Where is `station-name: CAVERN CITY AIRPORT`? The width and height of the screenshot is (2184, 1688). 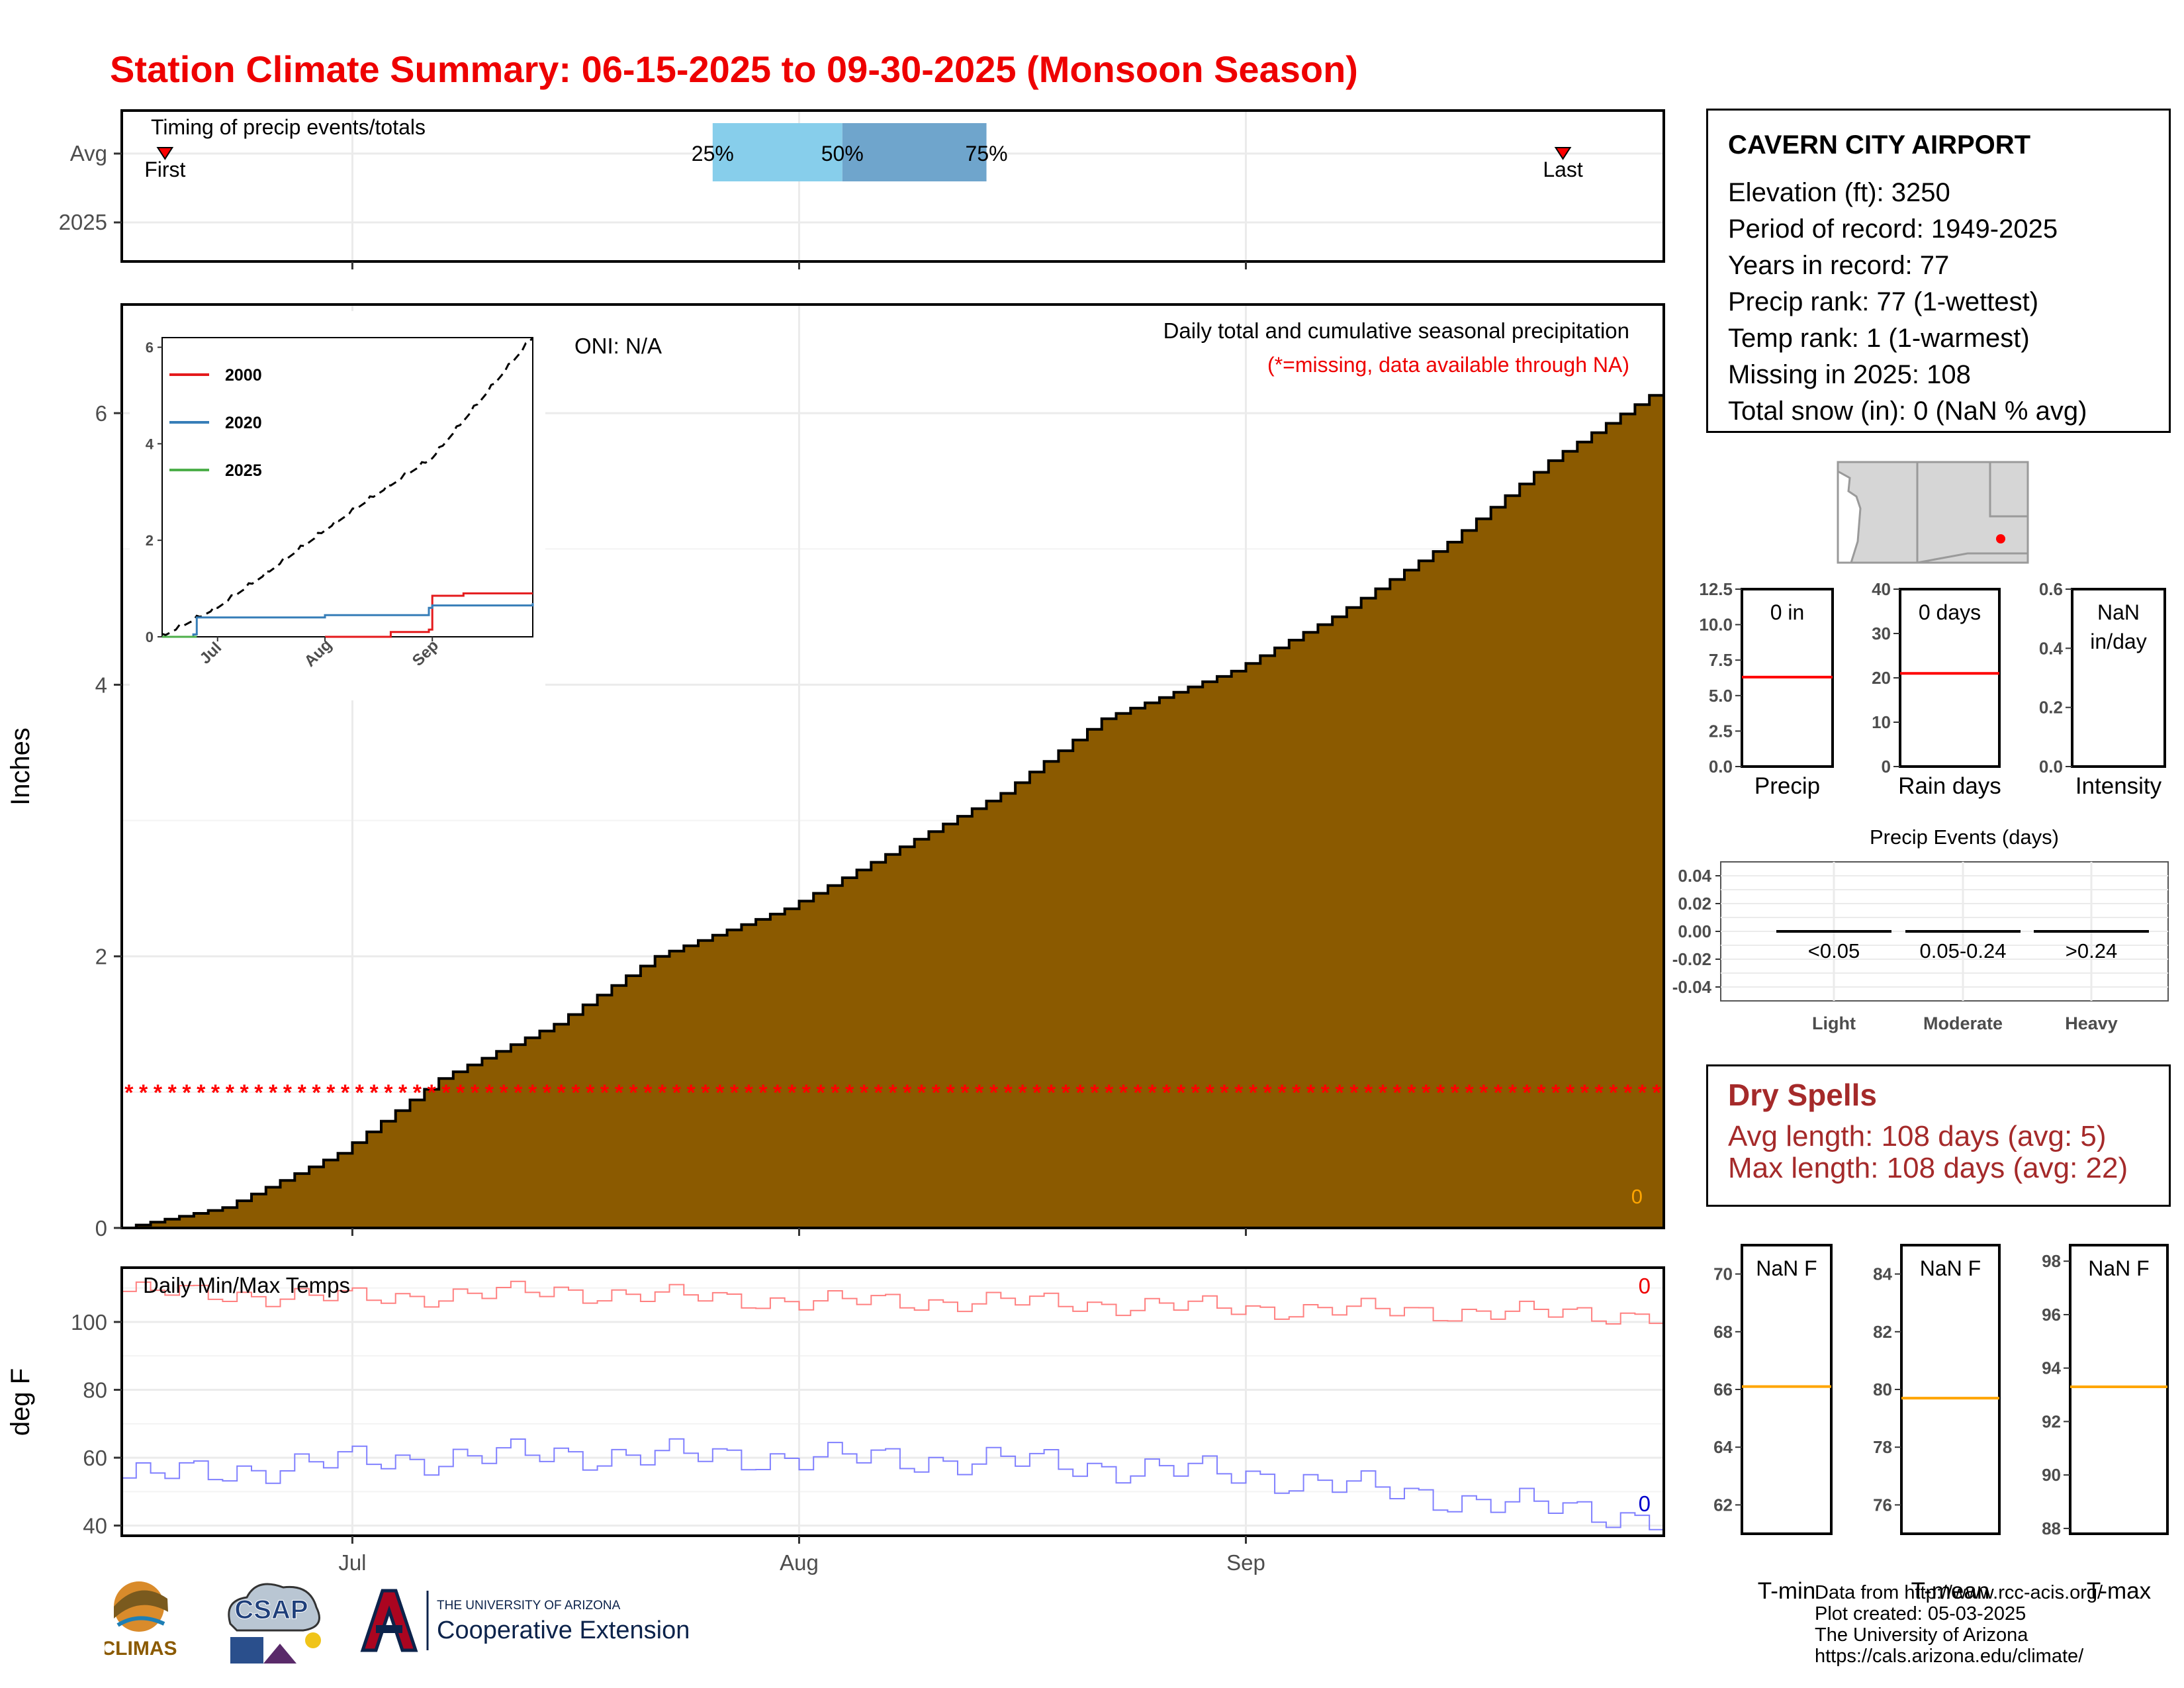
station-name: CAVERN CITY AIRPORT is located at coordinates (1880, 145).